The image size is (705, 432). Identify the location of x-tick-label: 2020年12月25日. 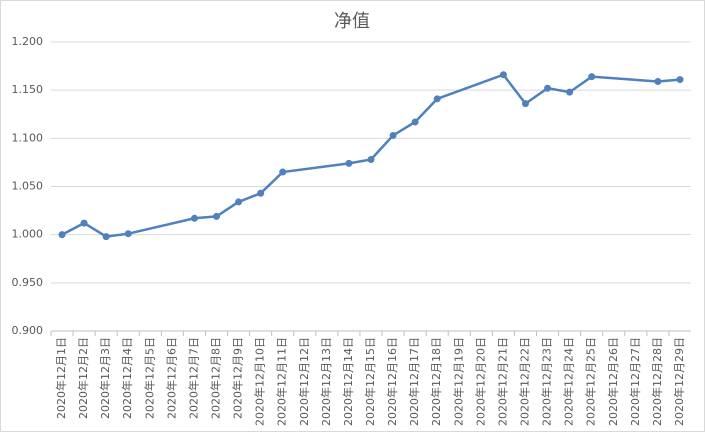
(591, 381).